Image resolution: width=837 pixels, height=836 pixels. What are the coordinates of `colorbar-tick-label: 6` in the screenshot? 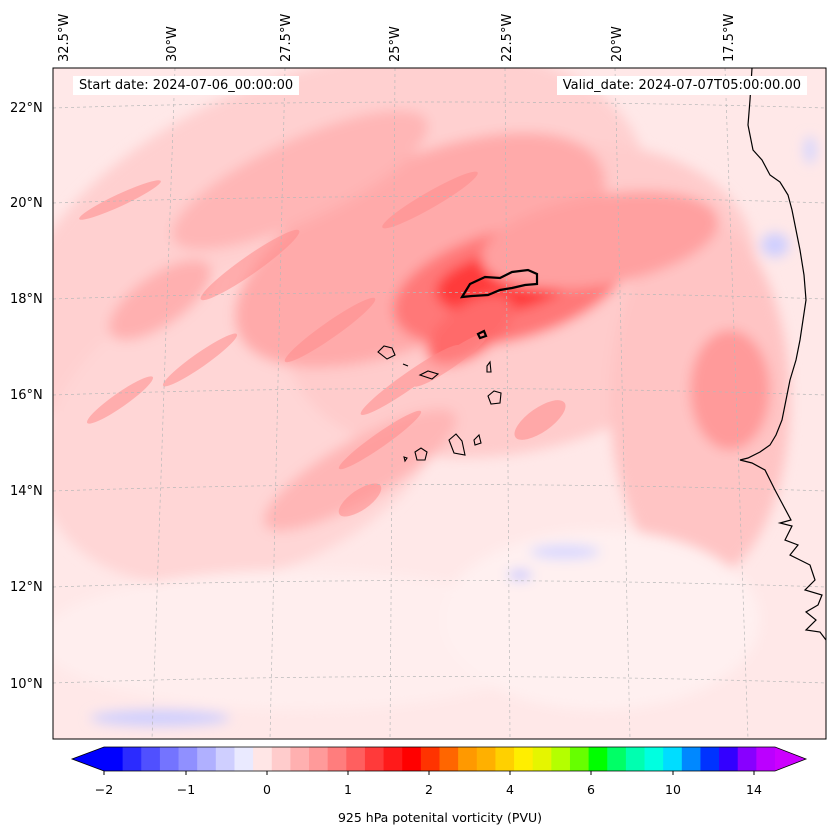 It's located at (591, 789).